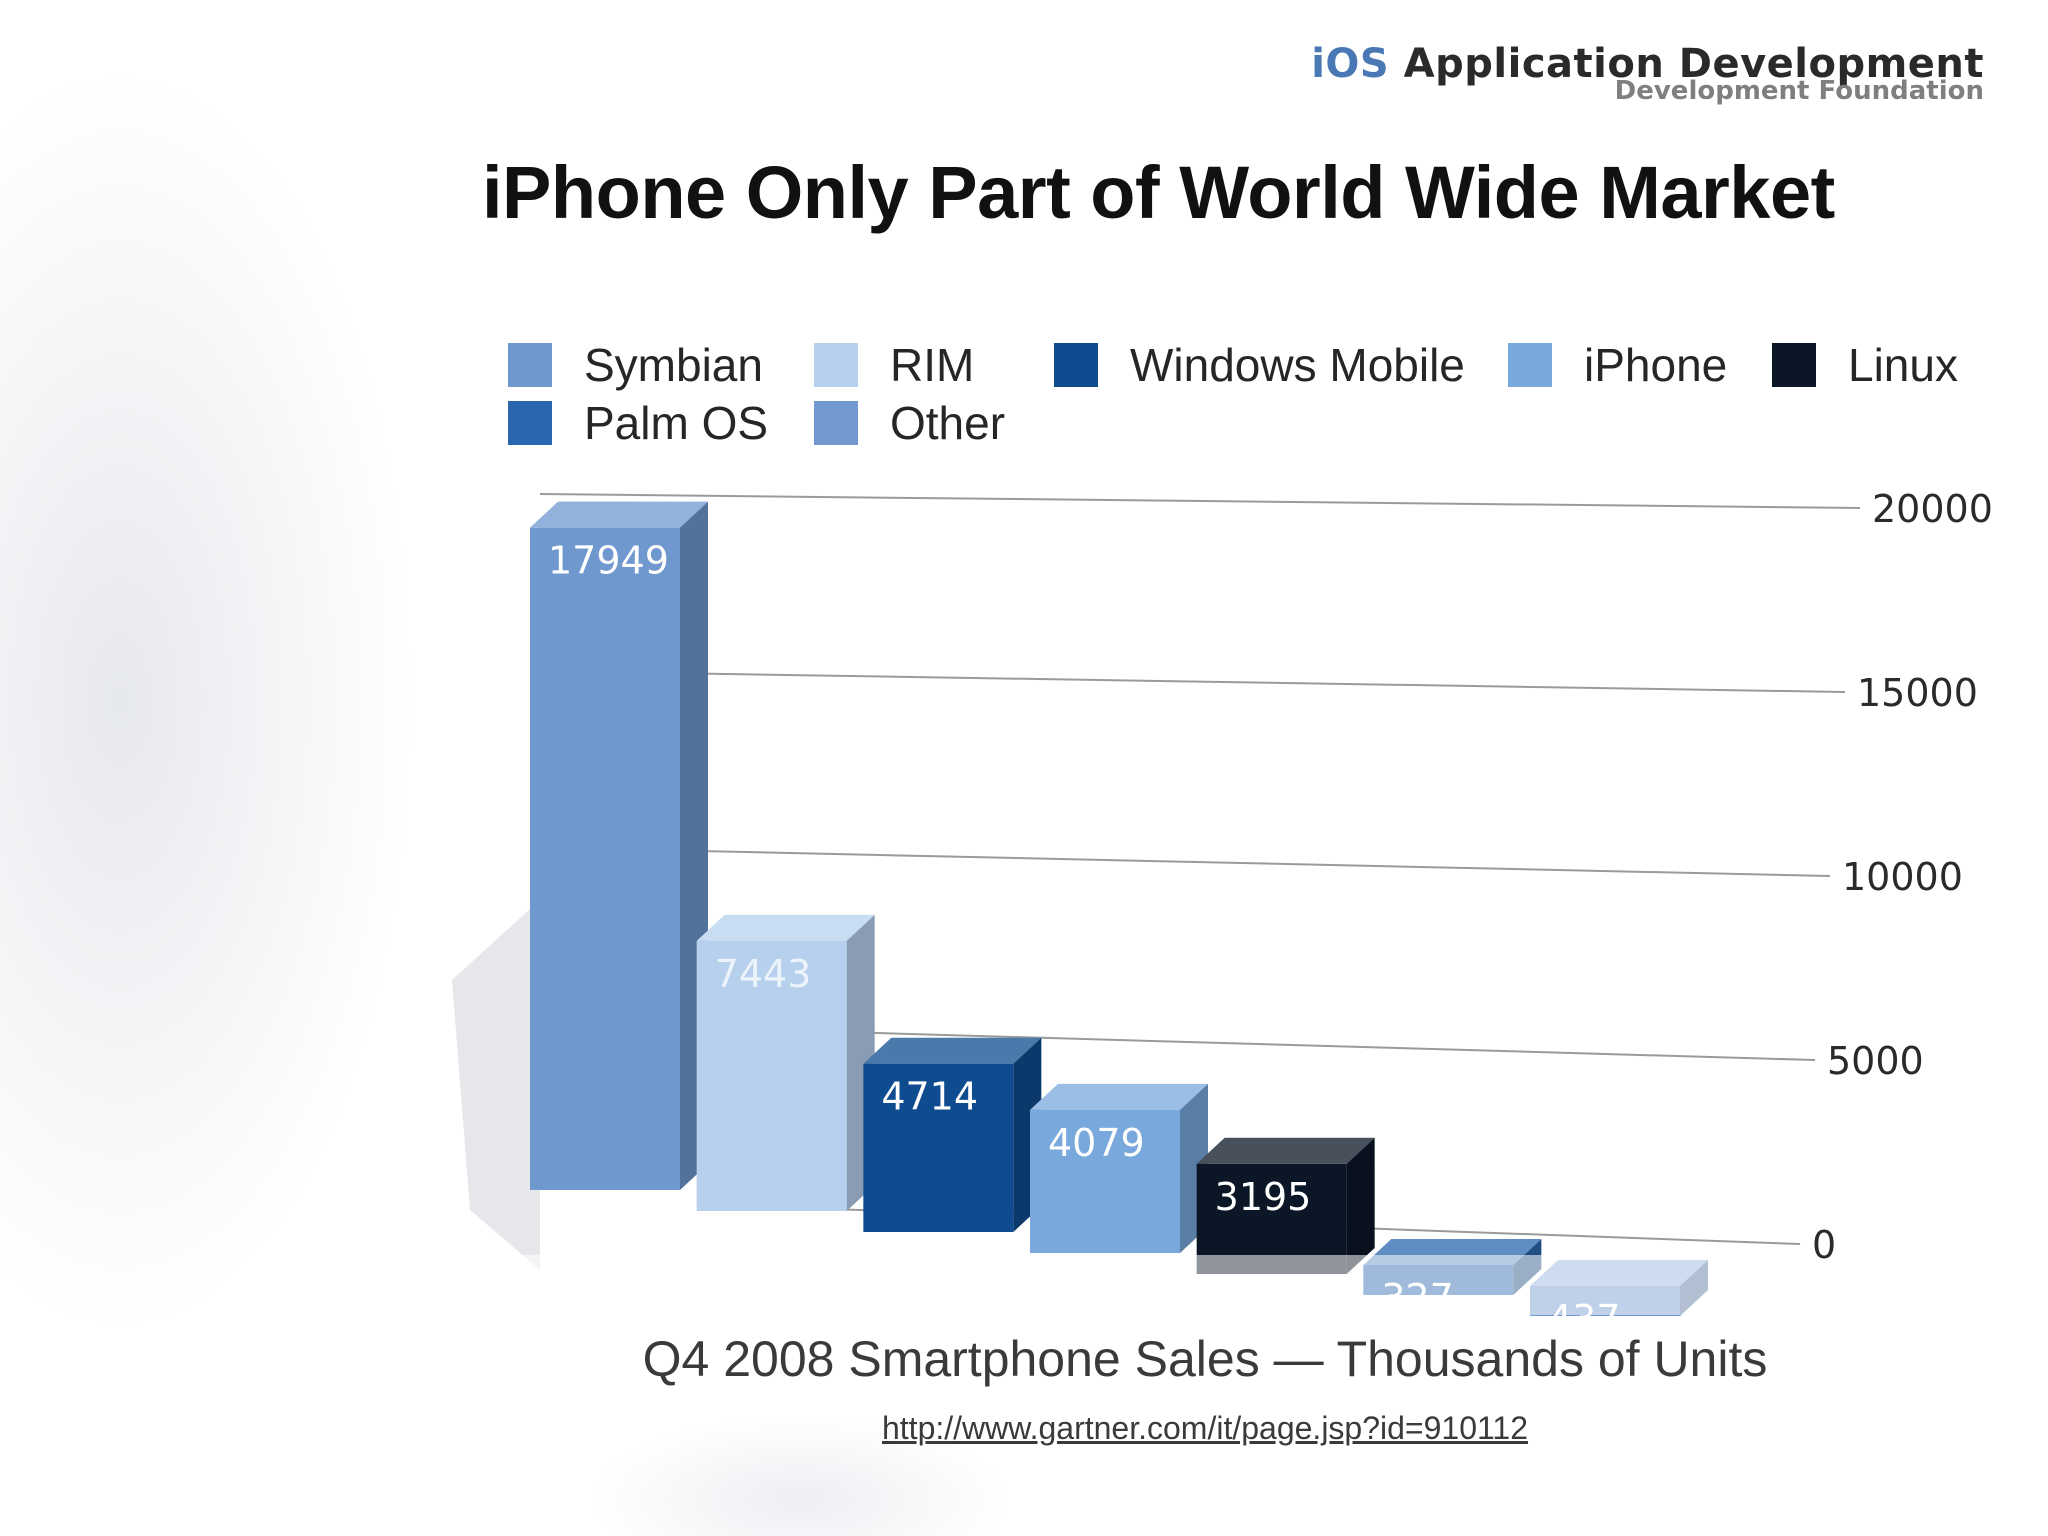  What do you see at coordinates (1656, 365) in the screenshot?
I see `legend-label: iPhone` at bounding box center [1656, 365].